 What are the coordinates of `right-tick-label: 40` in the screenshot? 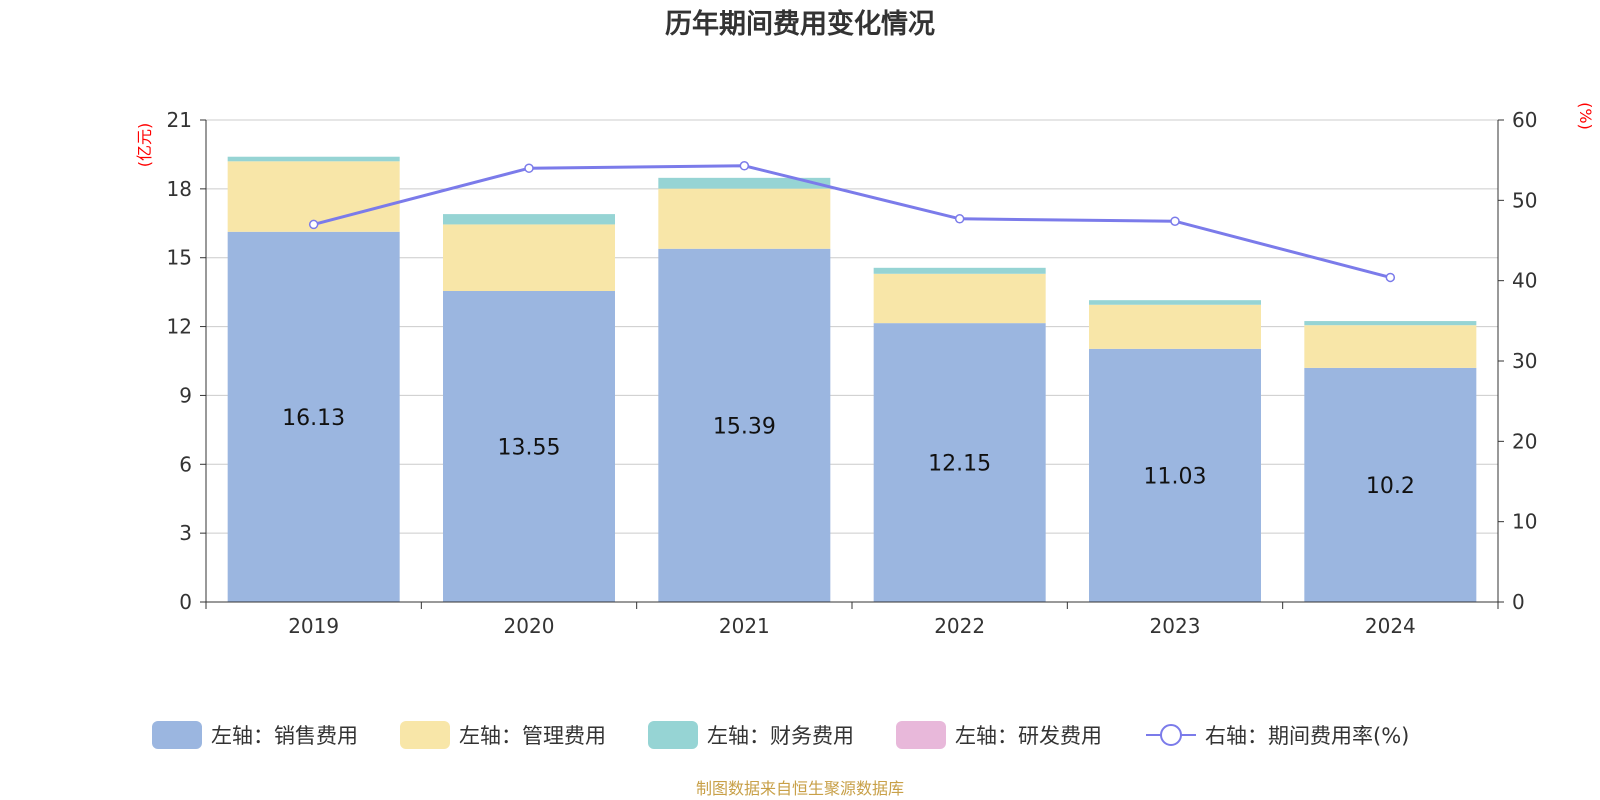 It's located at (1524, 281).